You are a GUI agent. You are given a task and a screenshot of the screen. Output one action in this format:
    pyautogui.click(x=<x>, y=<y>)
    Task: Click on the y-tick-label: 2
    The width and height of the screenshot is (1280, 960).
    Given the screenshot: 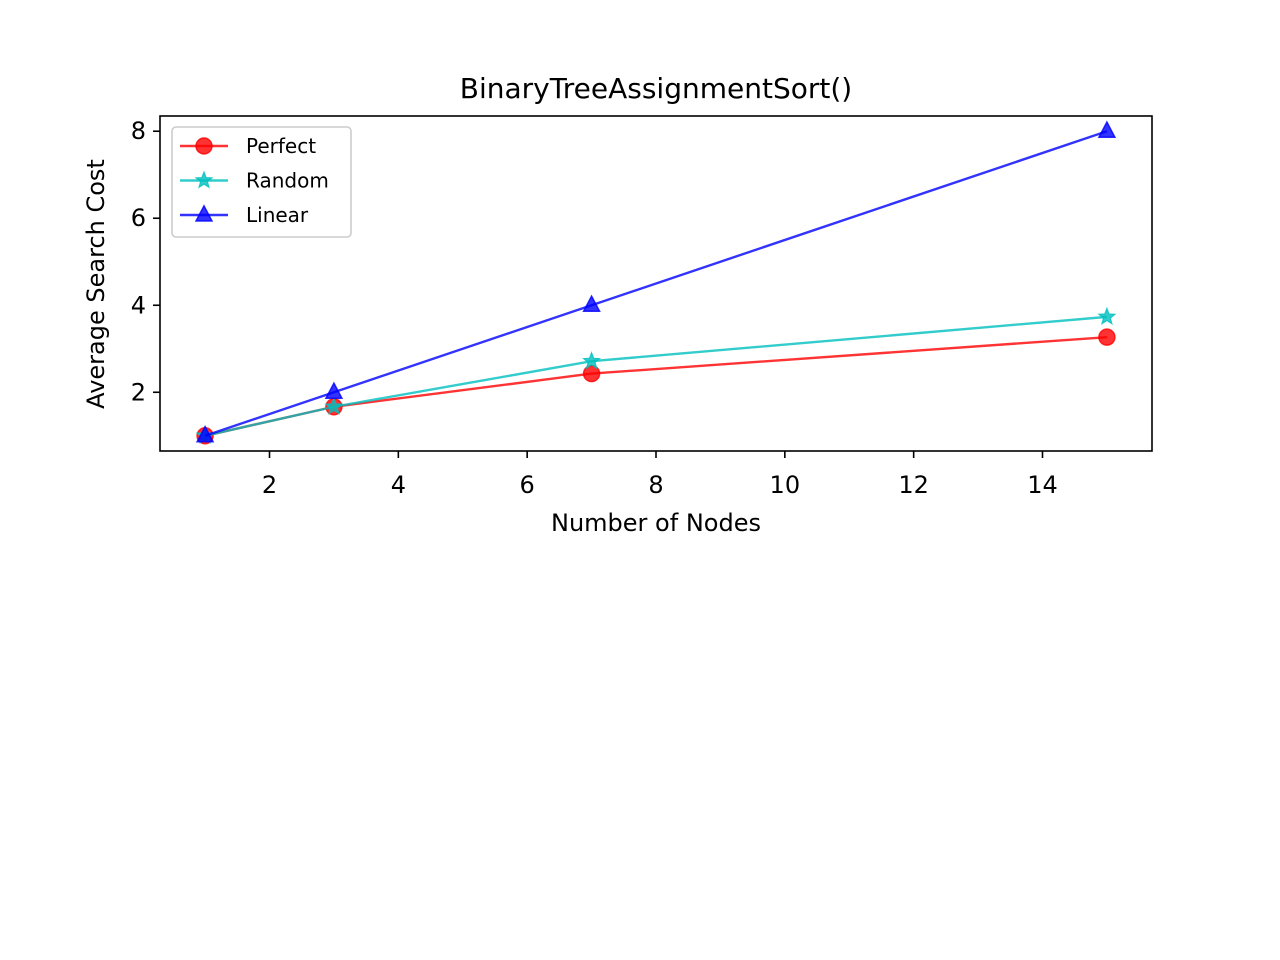 What is the action you would take?
    pyautogui.click(x=138, y=392)
    